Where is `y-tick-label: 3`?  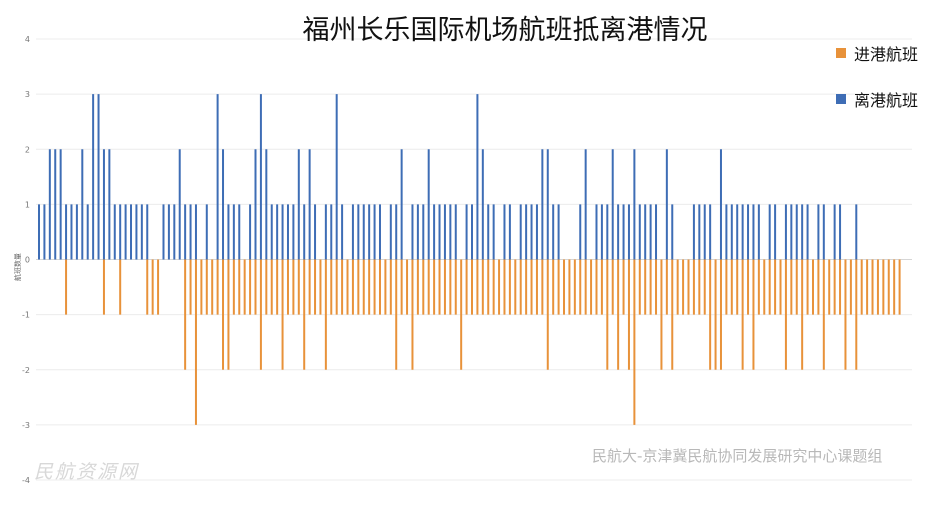 y-tick-label: 3 is located at coordinates (27, 94).